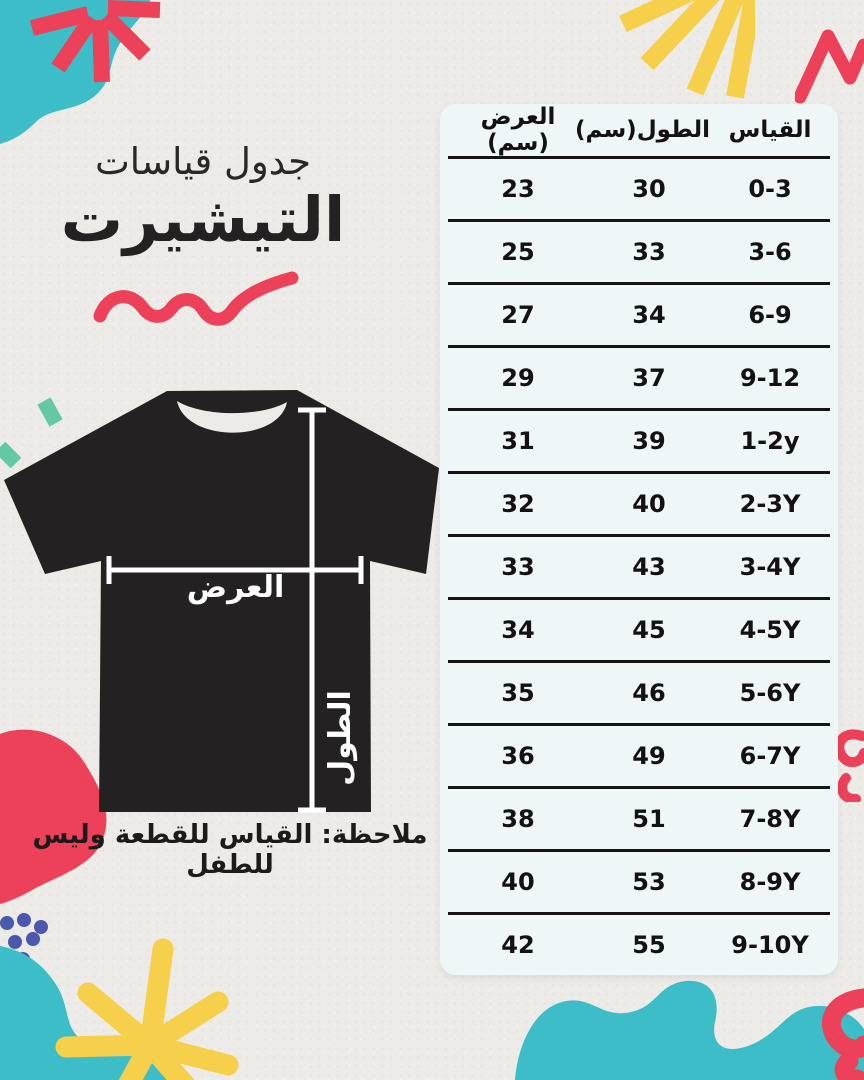 This screenshot has height=1080, width=864. Describe the element at coordinates (770, 756) in the screenshot. I see `cell-size: 6-7Y` at that location.